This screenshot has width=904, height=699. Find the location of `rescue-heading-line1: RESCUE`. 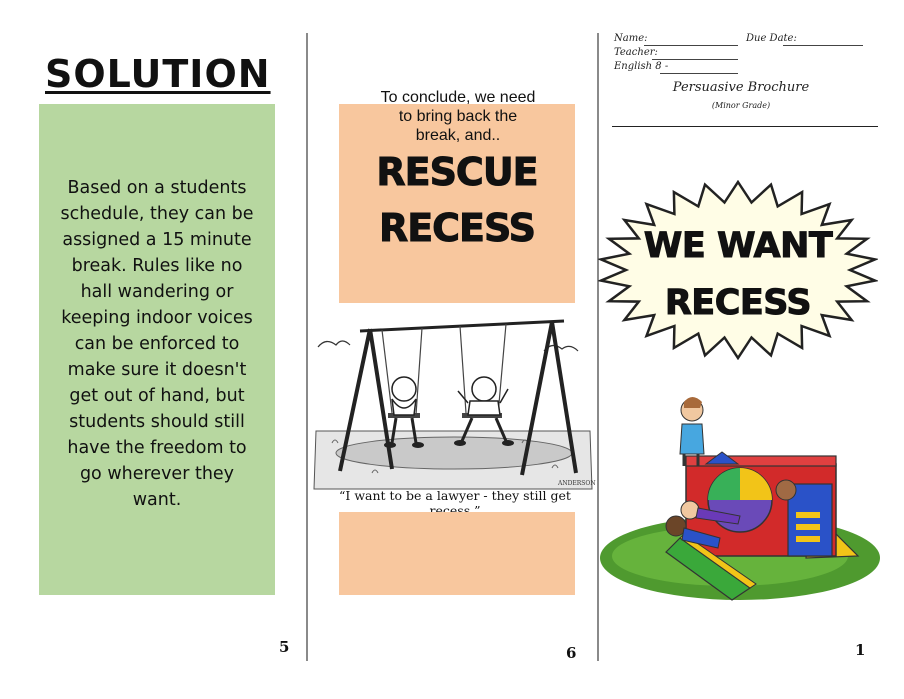

rescue-heading-line1: RESCUE is located at coordinates (457, 172).